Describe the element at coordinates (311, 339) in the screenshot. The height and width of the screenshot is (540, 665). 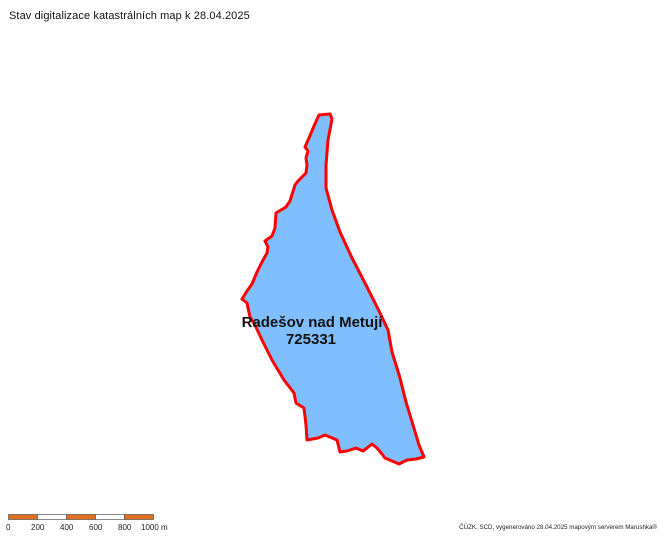
I see `parcel-code-label: 725331` at that location.